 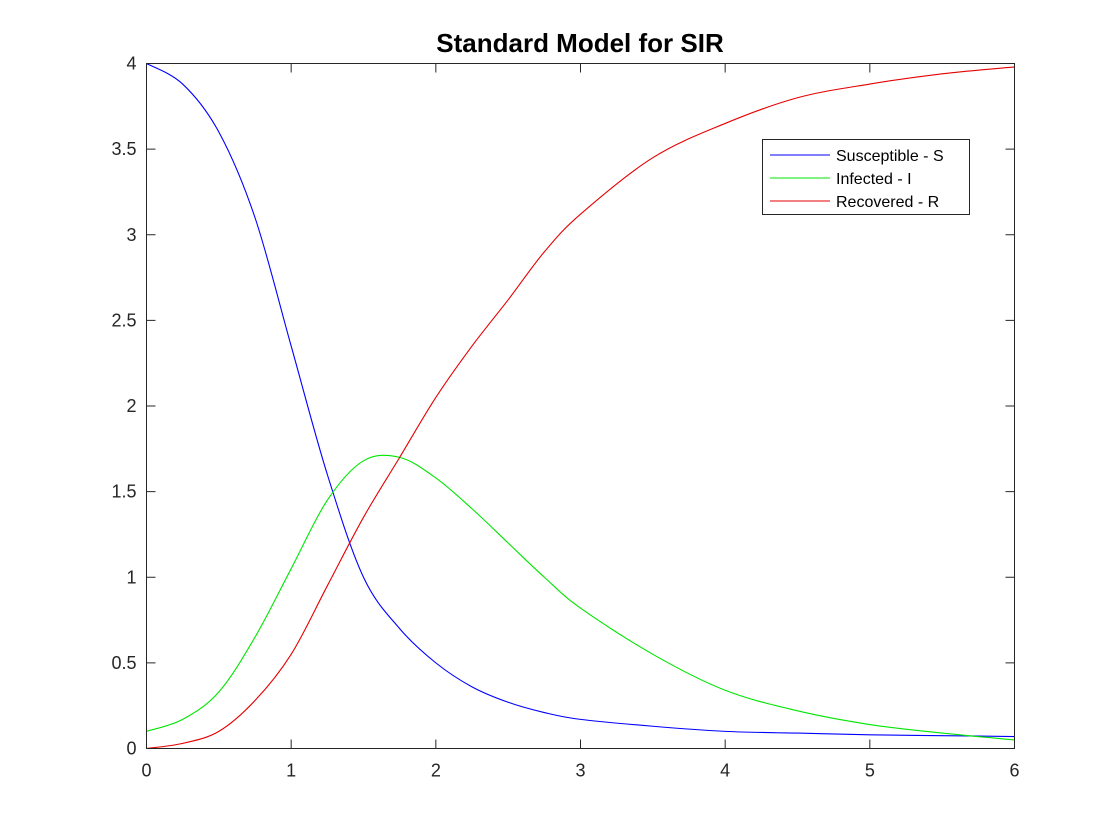 I want to click on x-tick-label: 6, so click(x=1014, y=771).